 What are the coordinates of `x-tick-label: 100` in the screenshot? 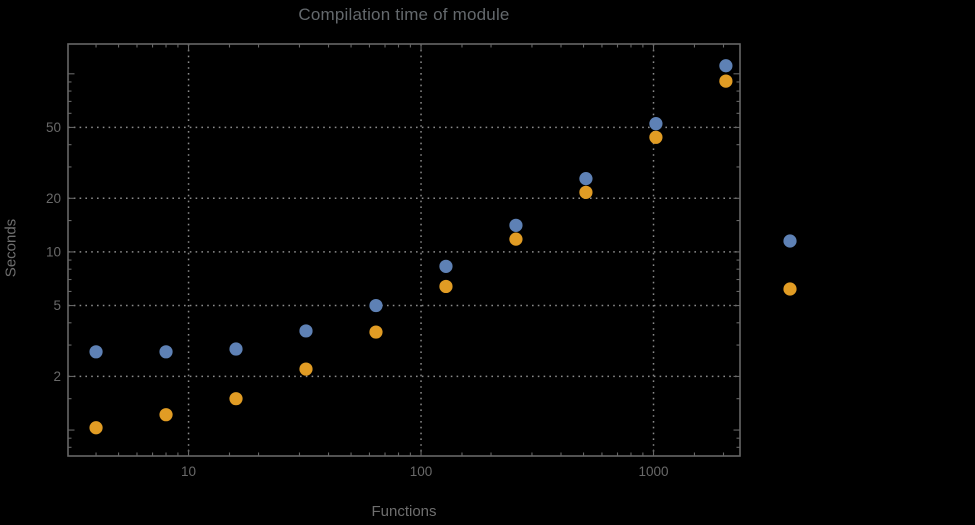 It's located at (421, 471).